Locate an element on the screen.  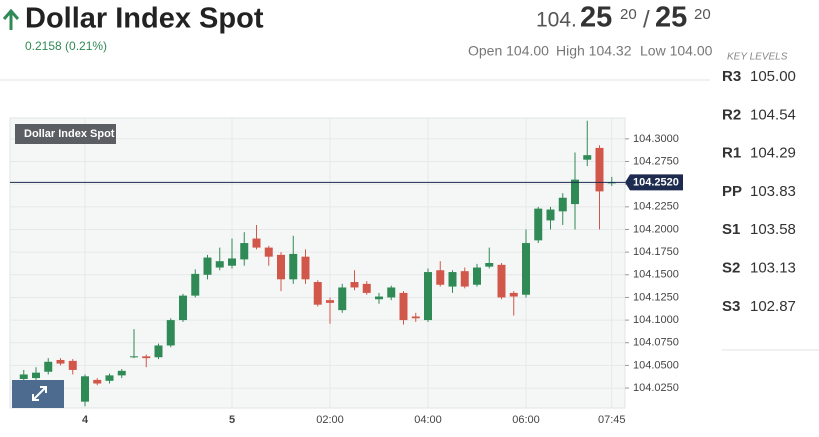
y-tick-label: 104.1750 is located at coordinates (656, 252).